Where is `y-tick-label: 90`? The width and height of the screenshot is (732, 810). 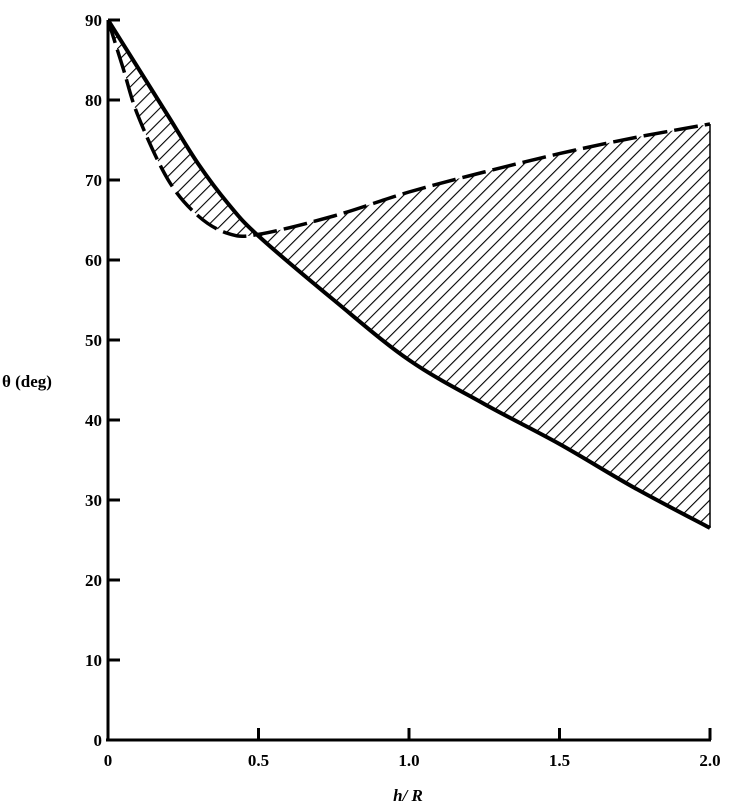 y-tick-label: 90 is located at coordinates (93, 20).